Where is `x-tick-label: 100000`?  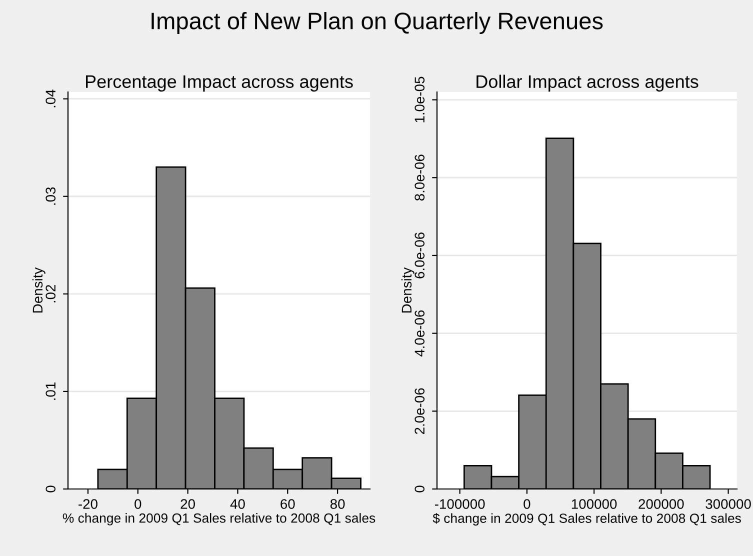
x-tick-label: 100000 is located at coordinates (594, 504).